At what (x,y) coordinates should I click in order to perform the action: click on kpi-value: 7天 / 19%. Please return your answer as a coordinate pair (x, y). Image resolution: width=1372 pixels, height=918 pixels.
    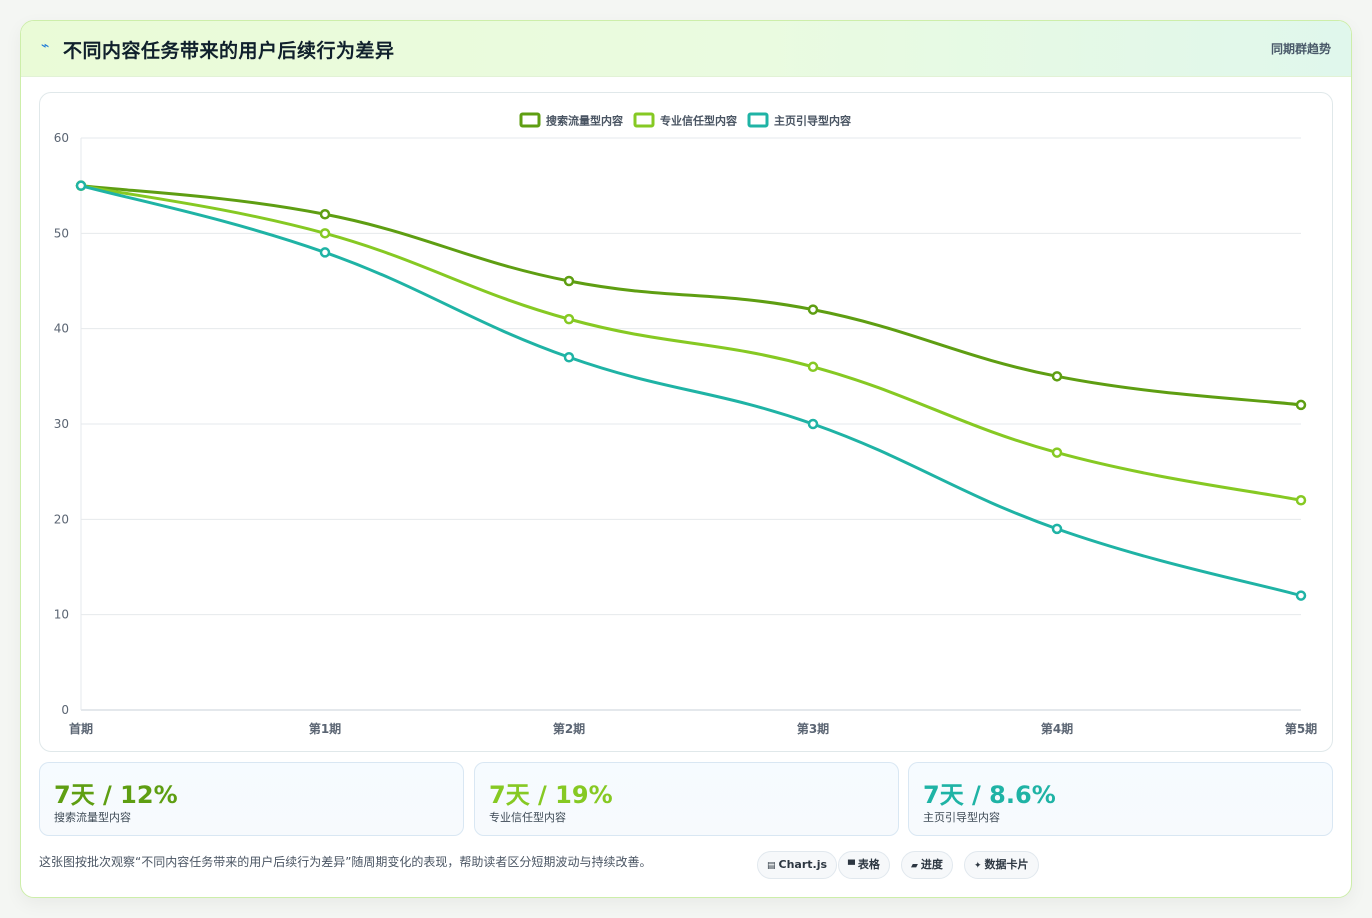
    Looking at the image, I should click on (551, 795).